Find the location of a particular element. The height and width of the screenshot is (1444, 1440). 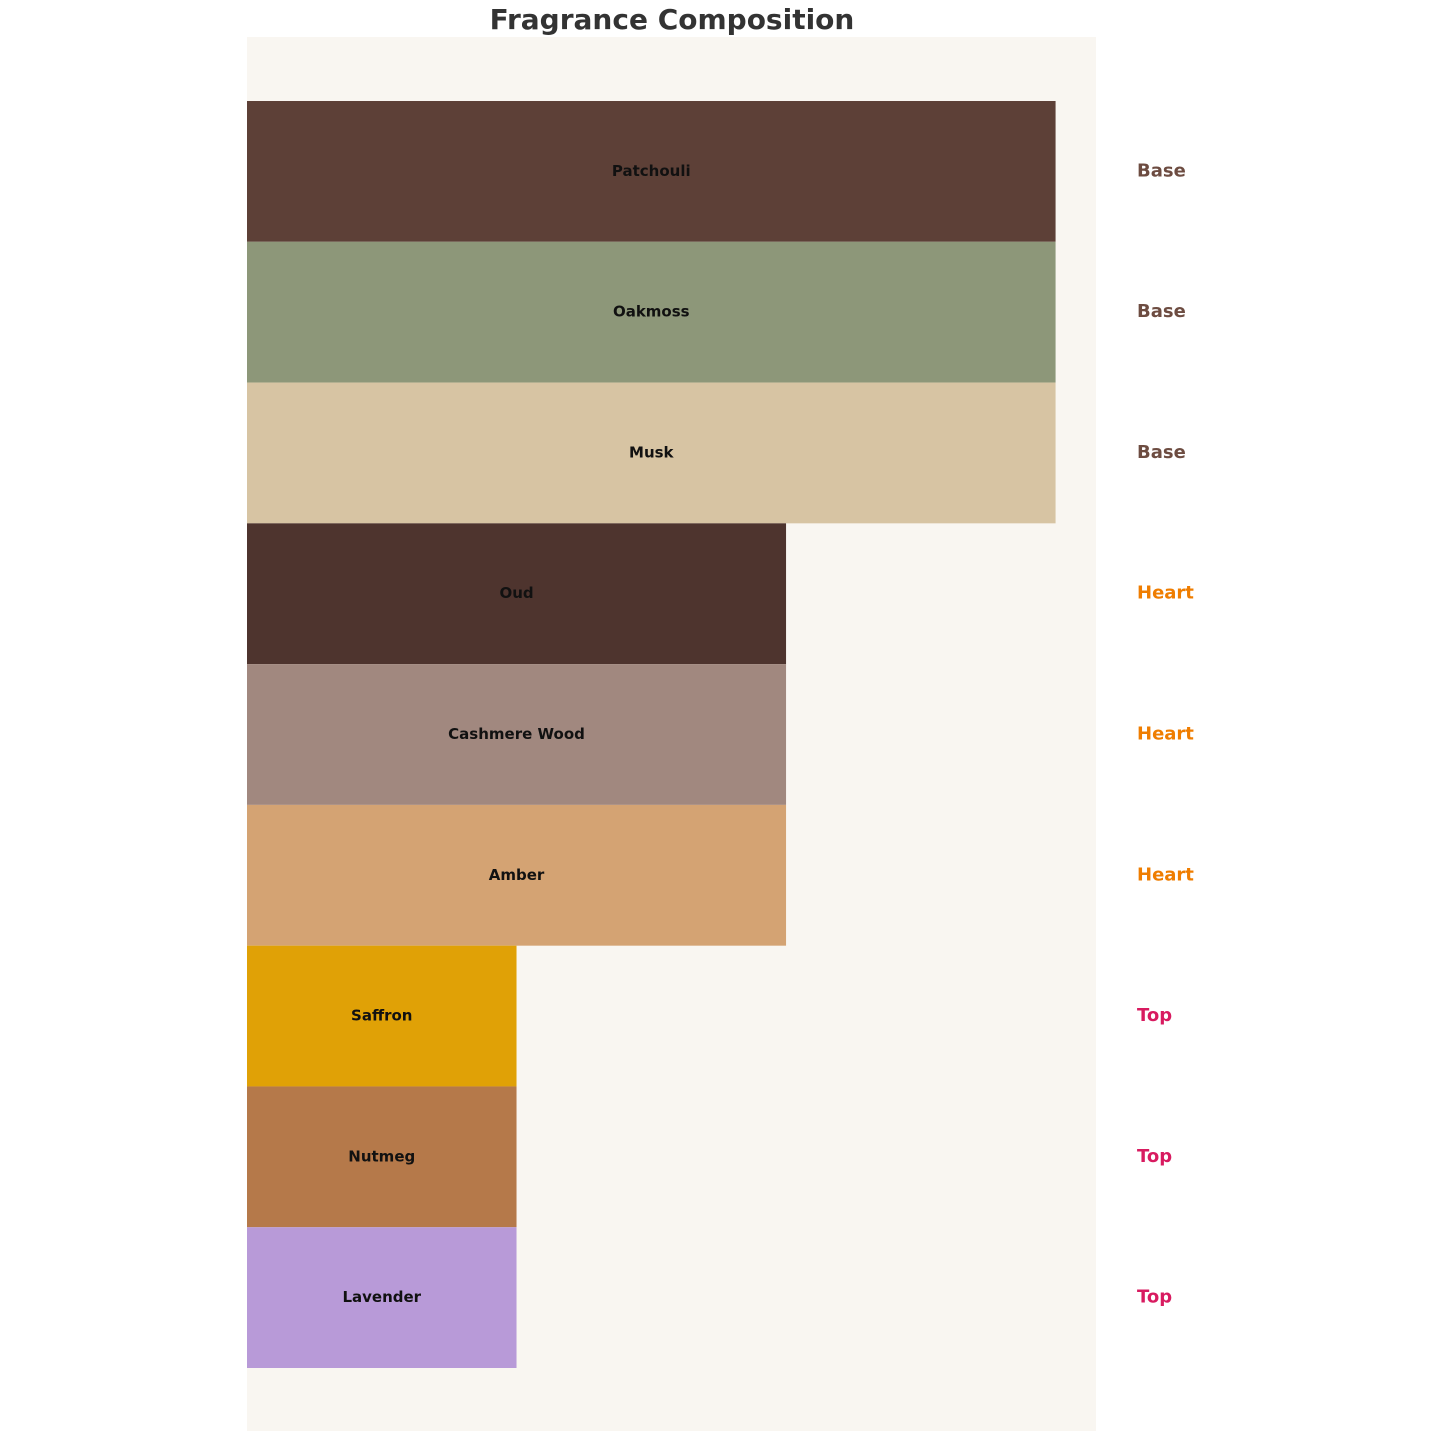

bar-label: Nutmeg is located at coordinates (381, 1156).